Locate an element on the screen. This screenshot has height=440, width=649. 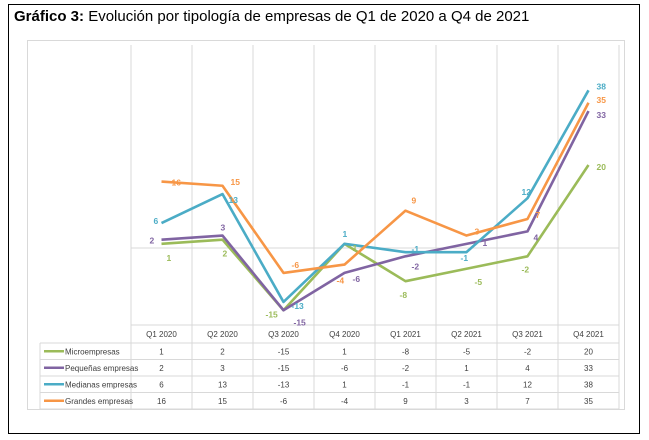
table-cell: 16 is located at coordinates (161, 401).